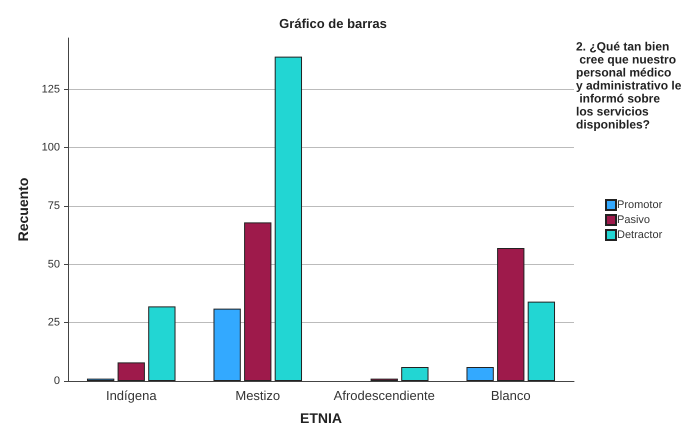 The height and width of the screenshot is (442, 686). I want to click on legend-title: 2. ¿Qué tan bien cree que nuestro personal médico y administrativo le informó sobre los servicios disponibles?, so click(629, 86).